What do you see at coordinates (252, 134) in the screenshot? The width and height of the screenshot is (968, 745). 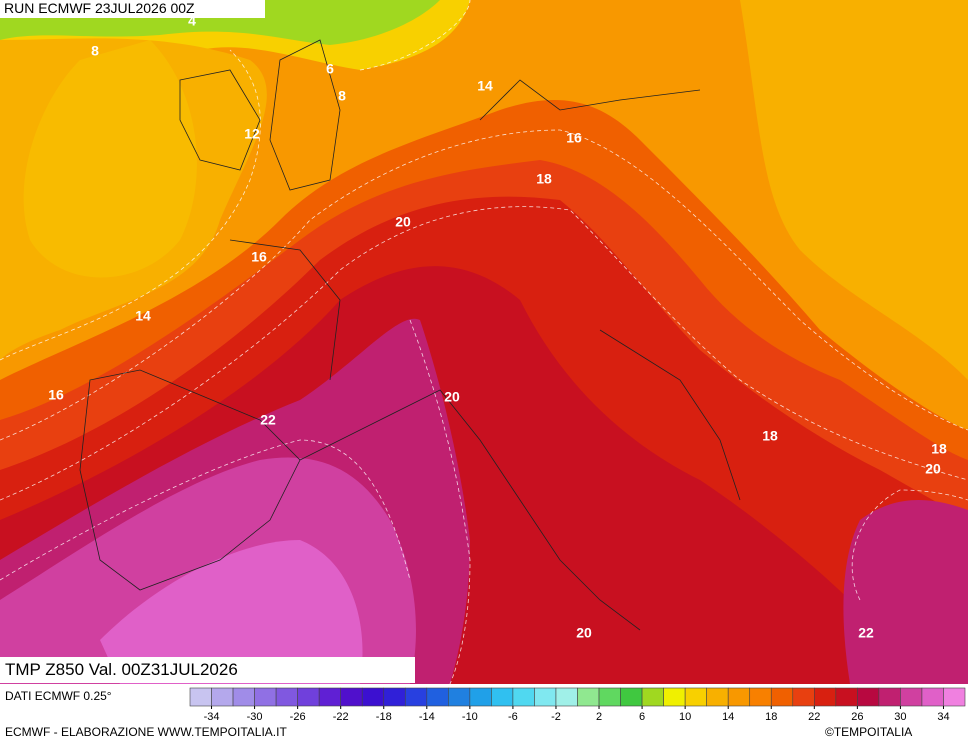 I see `contour-label: 12` at bounding box center [252, 134].